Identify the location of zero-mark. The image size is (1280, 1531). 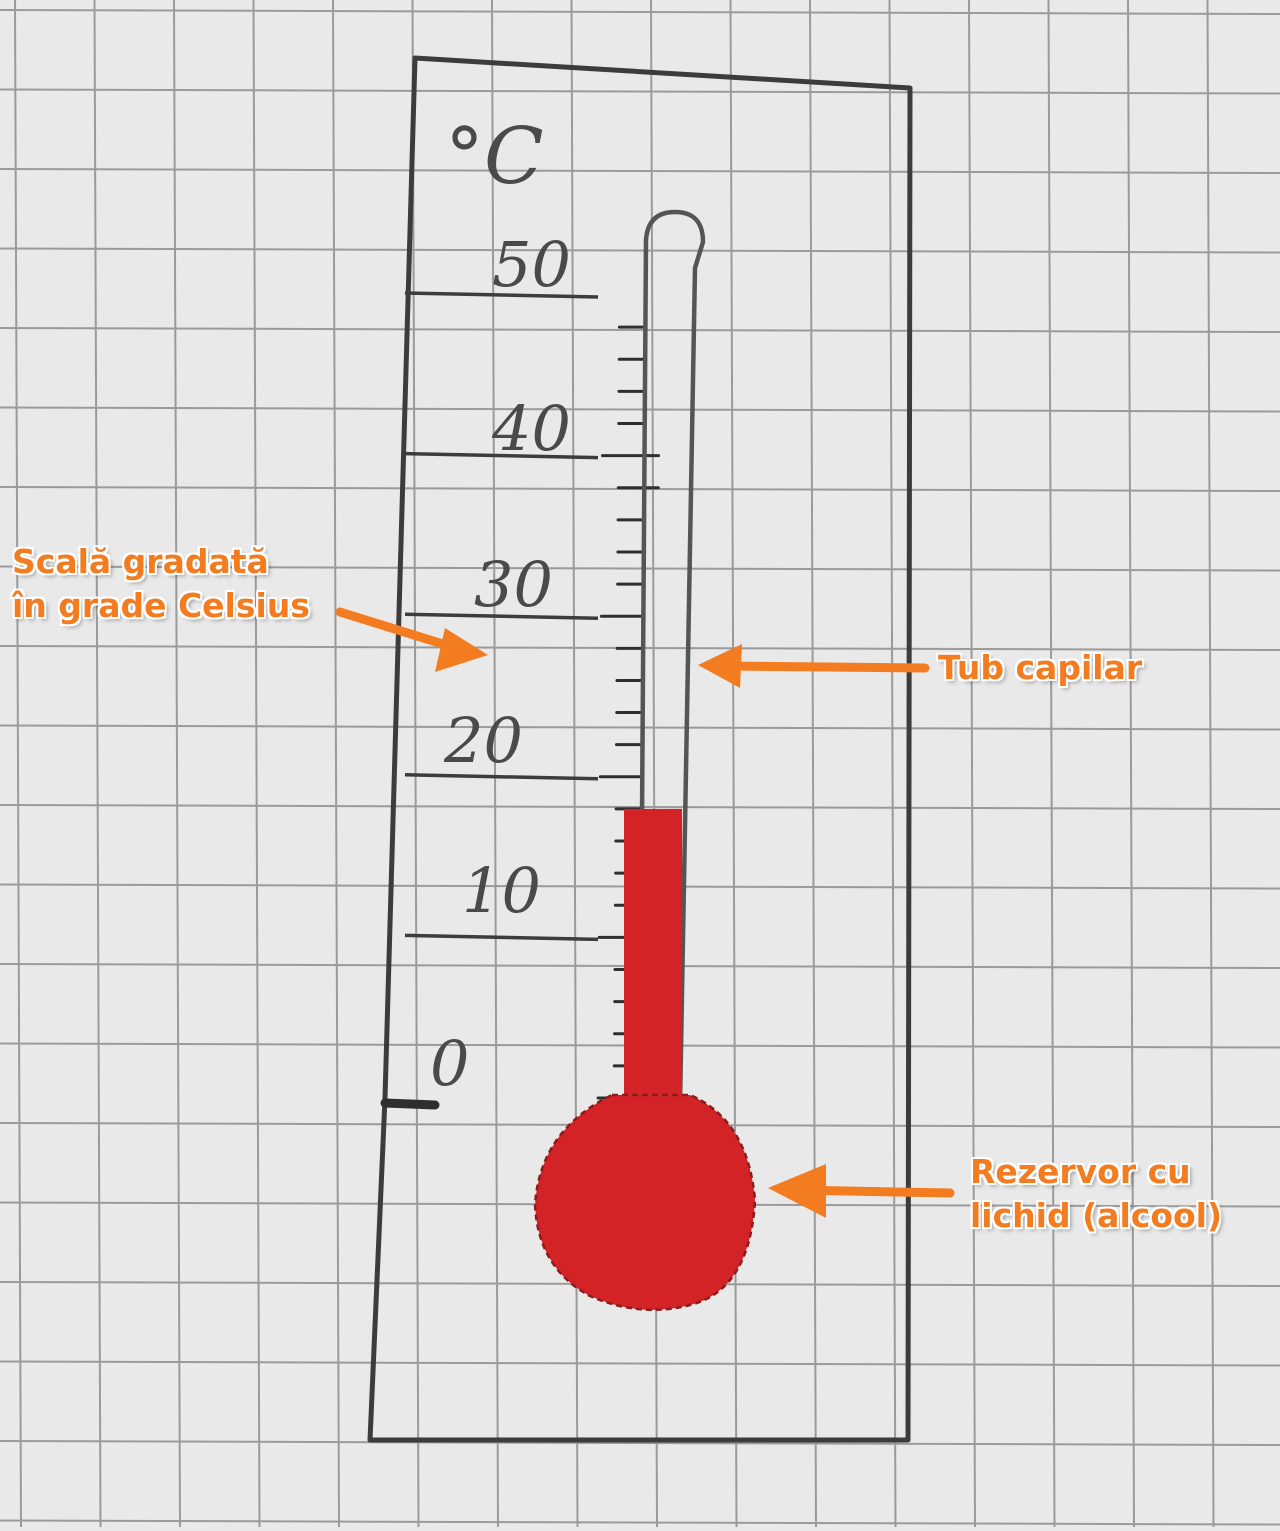
(410, 1104).